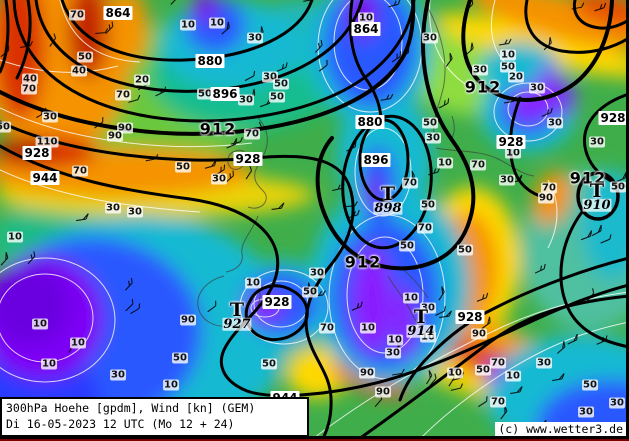 The height and width of the screenshot is (441, 629). What do you see at coordinates (388, 208) in the screenshot?
I see `low-pressure-value: 898` at bounding box center [388, 208].